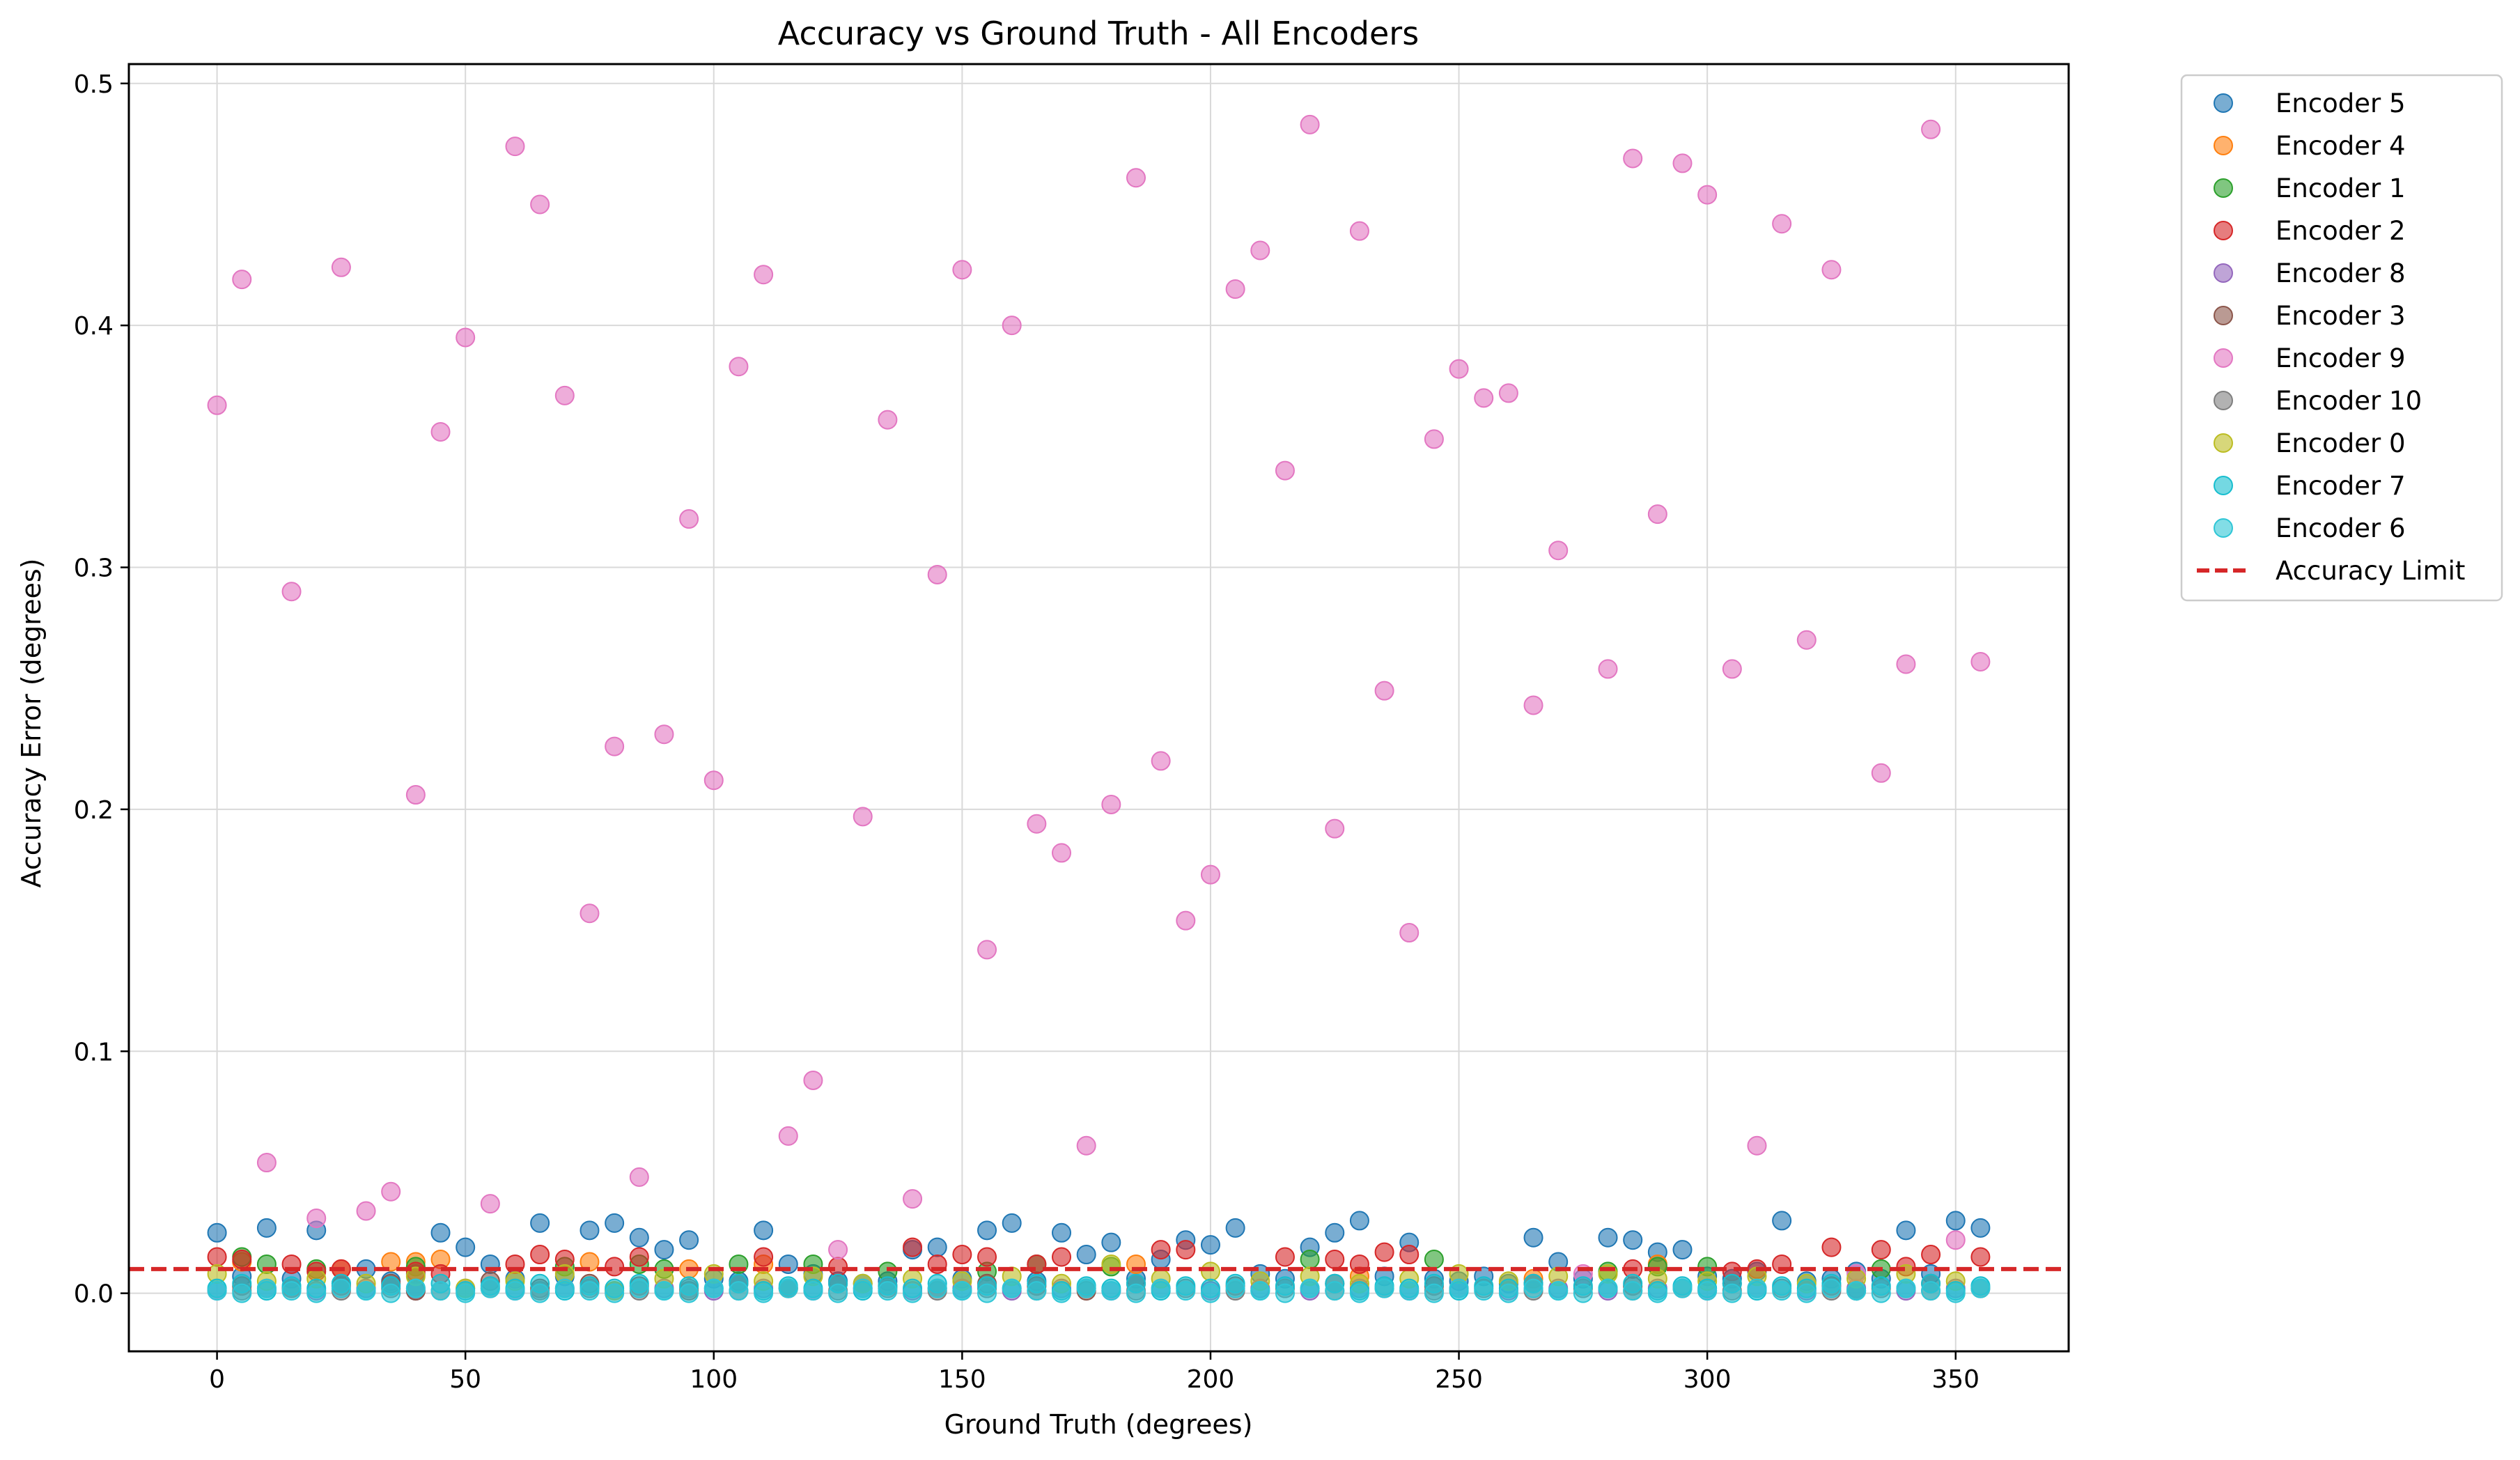 This screenshot has height=1460, width=2520. I want to click on y-axis-label: Accuracy Error (degrees), so click(32, 724).